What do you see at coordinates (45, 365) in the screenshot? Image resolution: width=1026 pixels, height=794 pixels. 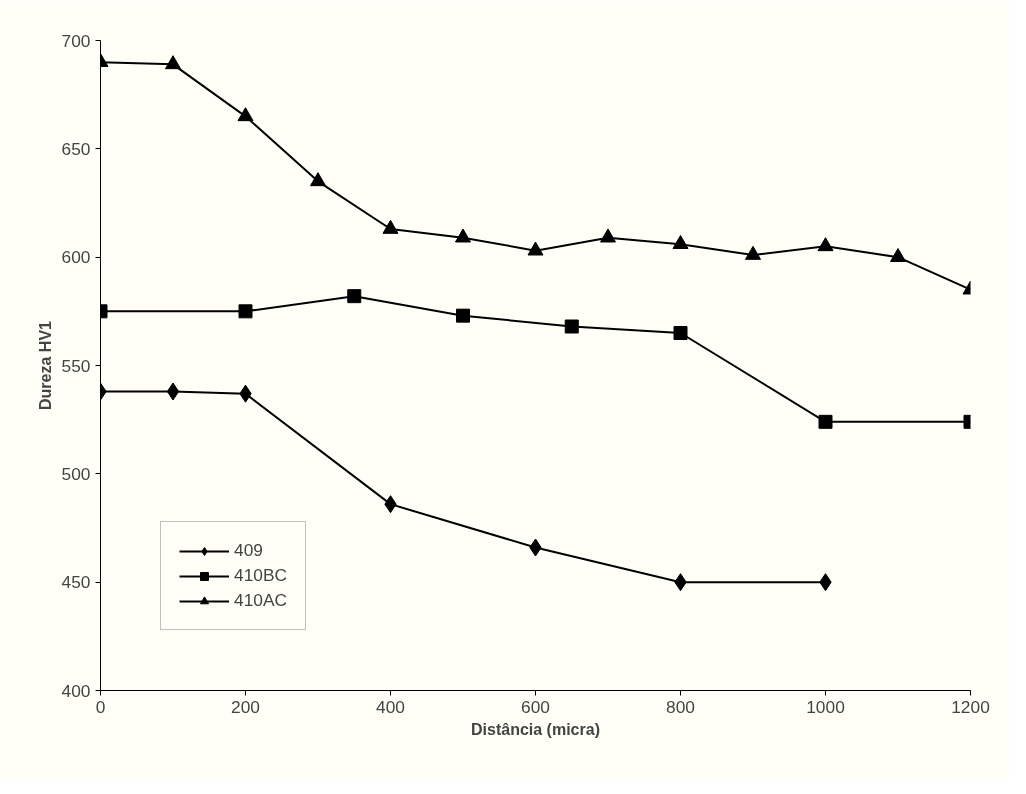 I see `y-axis-title: Dureza HV1` at bounding box center [45, 365].